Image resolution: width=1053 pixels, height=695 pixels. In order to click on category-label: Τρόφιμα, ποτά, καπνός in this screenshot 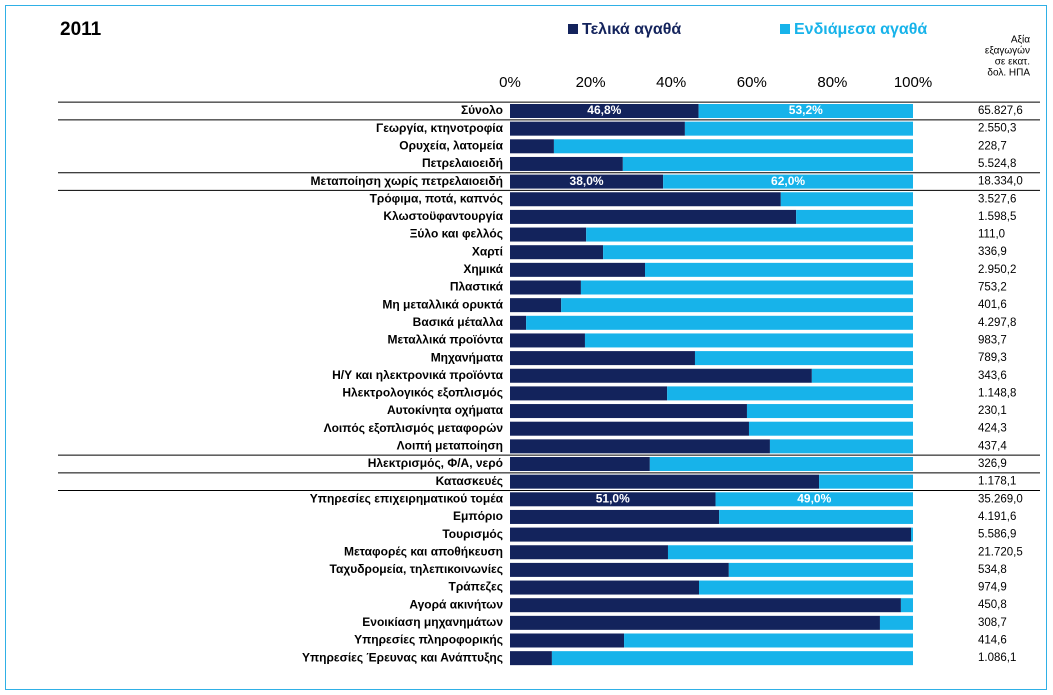, I will do `click(436, 198)`.